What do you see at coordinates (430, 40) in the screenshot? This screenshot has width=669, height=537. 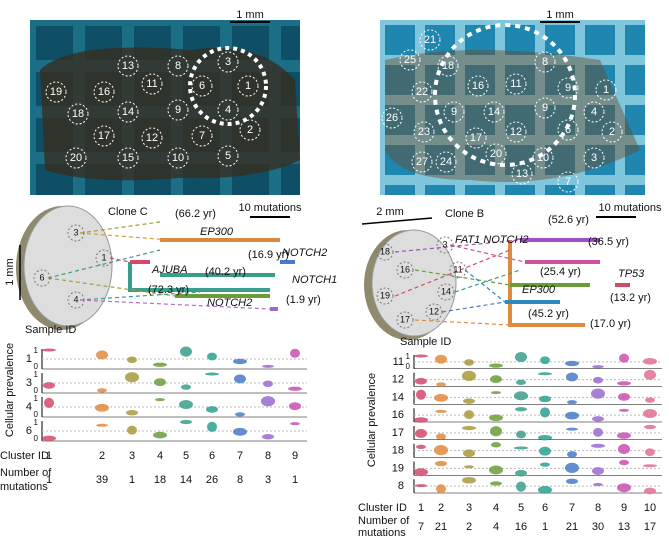 I see `sample-label: 21` at bounding box center [430, 40].